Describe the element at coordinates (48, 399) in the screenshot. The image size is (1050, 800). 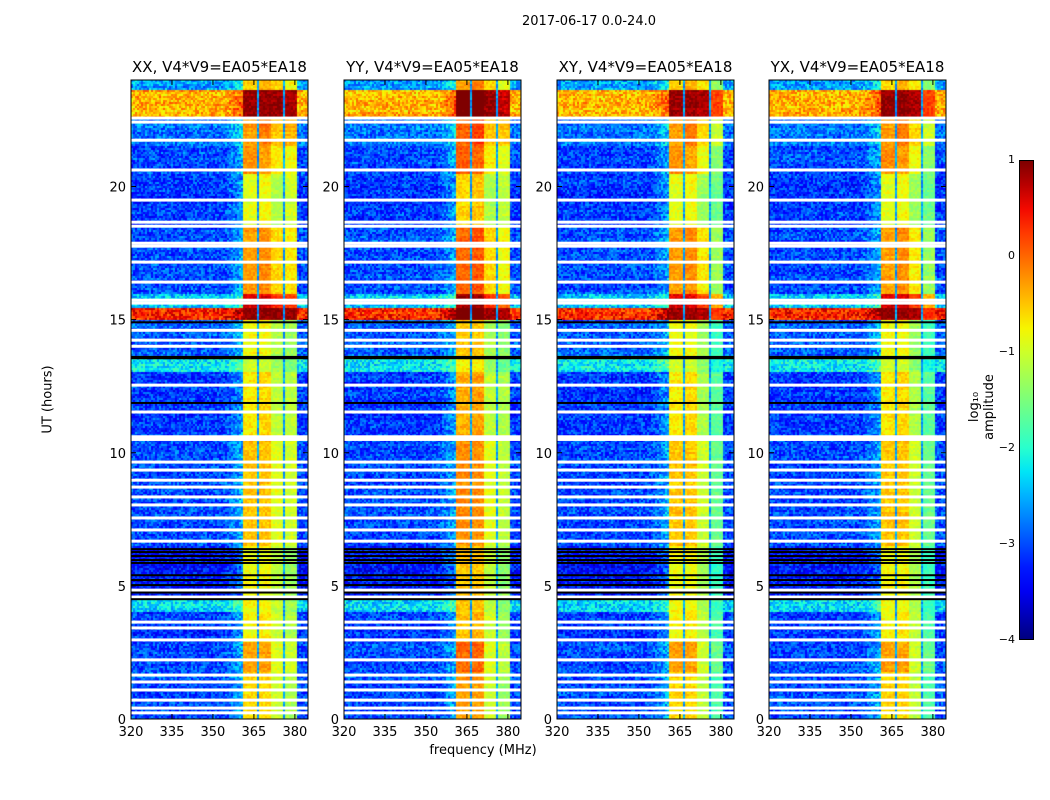
I see `y-axis-label: UT (hours)` at that location.